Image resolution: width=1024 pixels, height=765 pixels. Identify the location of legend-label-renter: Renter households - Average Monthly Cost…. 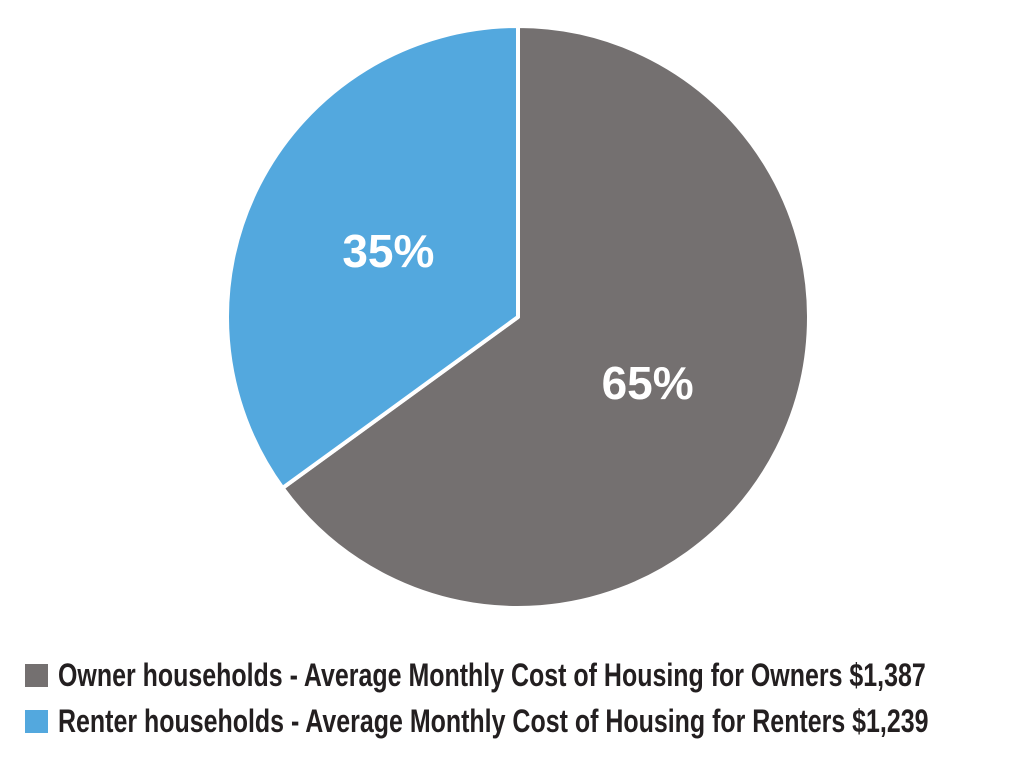
(493, 721).